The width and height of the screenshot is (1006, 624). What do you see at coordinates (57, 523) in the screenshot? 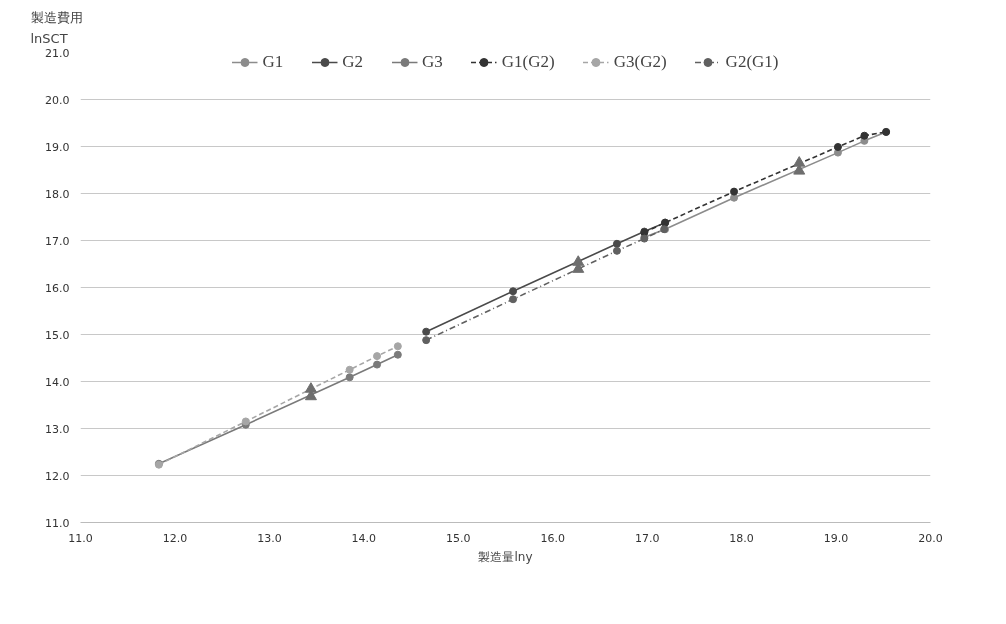
I see `y-tick-label: 11.0` at bounding box center [57, 523].